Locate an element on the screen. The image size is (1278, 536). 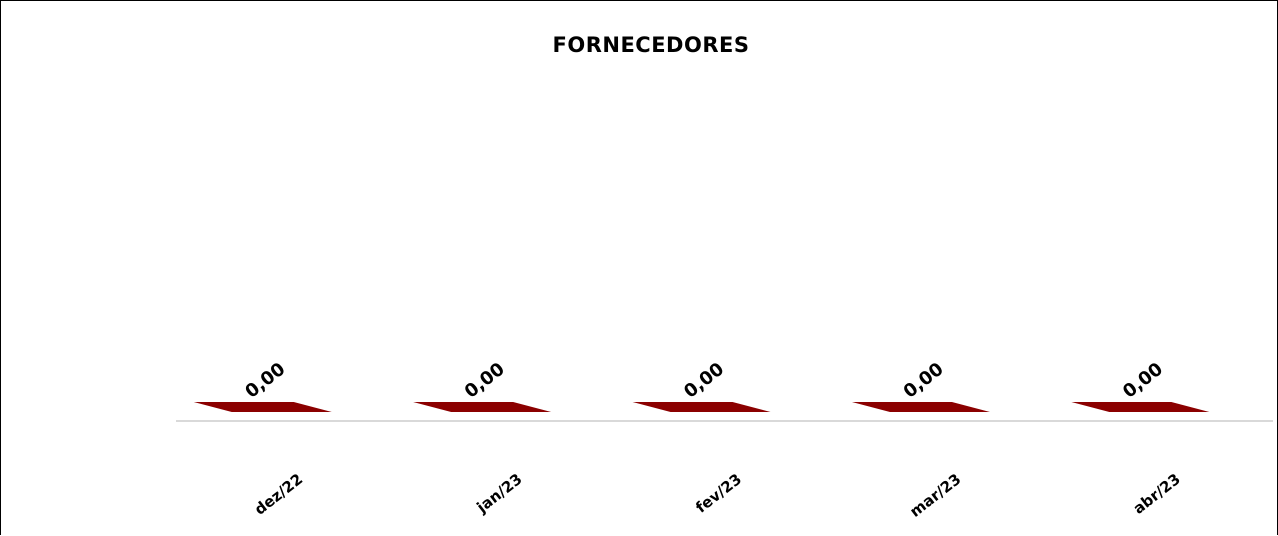
x-tick-label: fev/23 is located at coordinates (718, 493).